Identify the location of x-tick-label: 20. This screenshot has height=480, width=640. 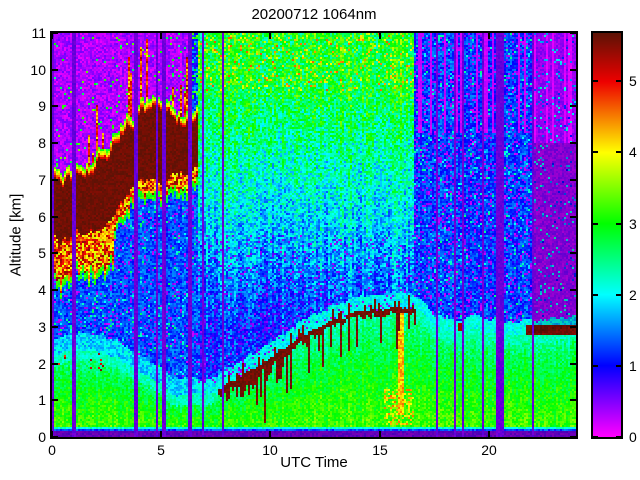
(489, 450).